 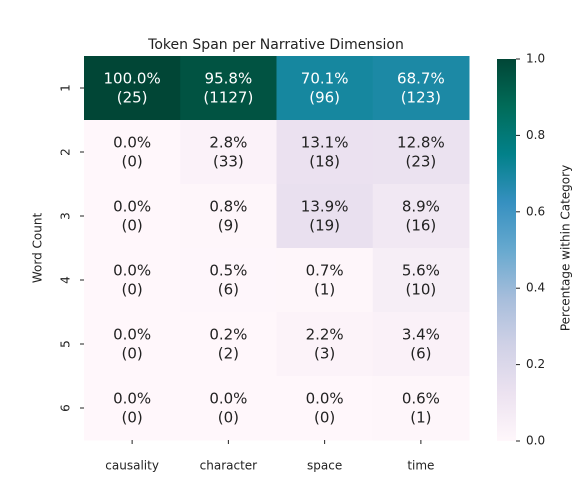 What do you see at coordinates (66, 216) in the screenshot?
I see `y-tick-label: 3` at bounding box center [66, 216].